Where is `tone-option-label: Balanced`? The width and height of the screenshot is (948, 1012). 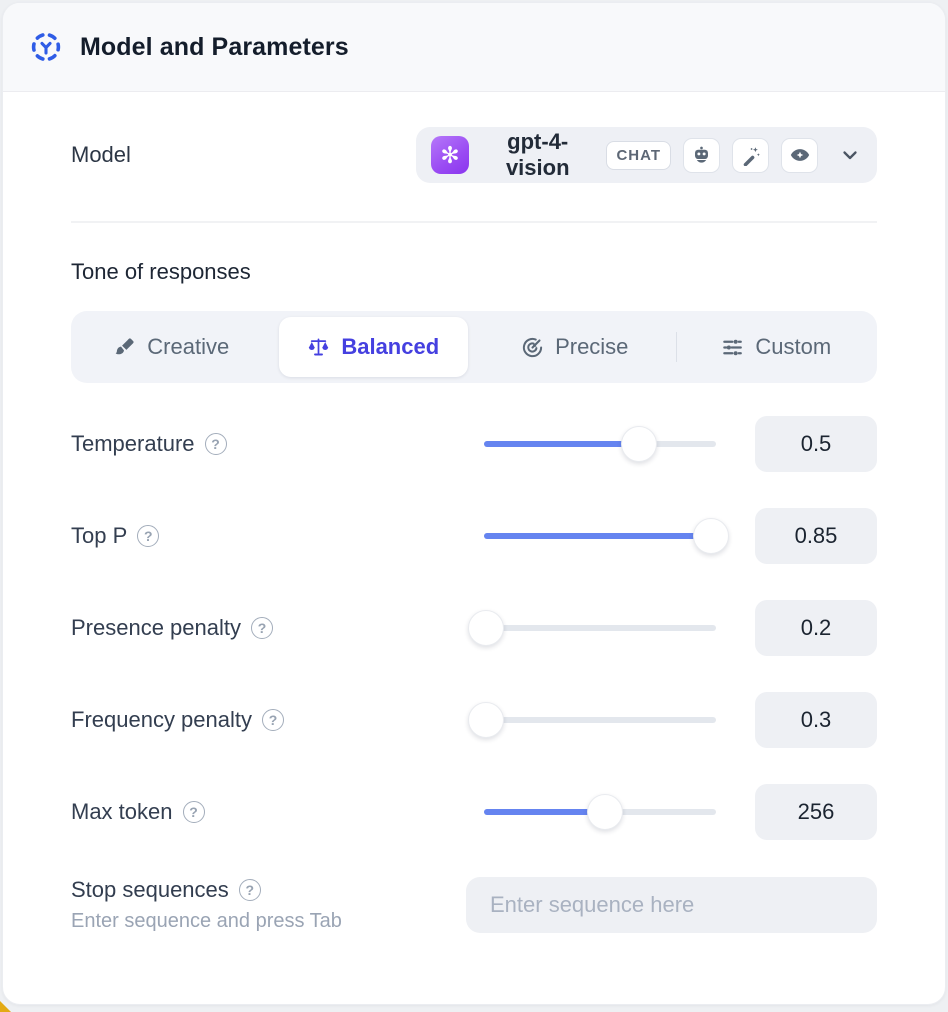 tone-option-label: Balanced is located at coordinates (390, 346).